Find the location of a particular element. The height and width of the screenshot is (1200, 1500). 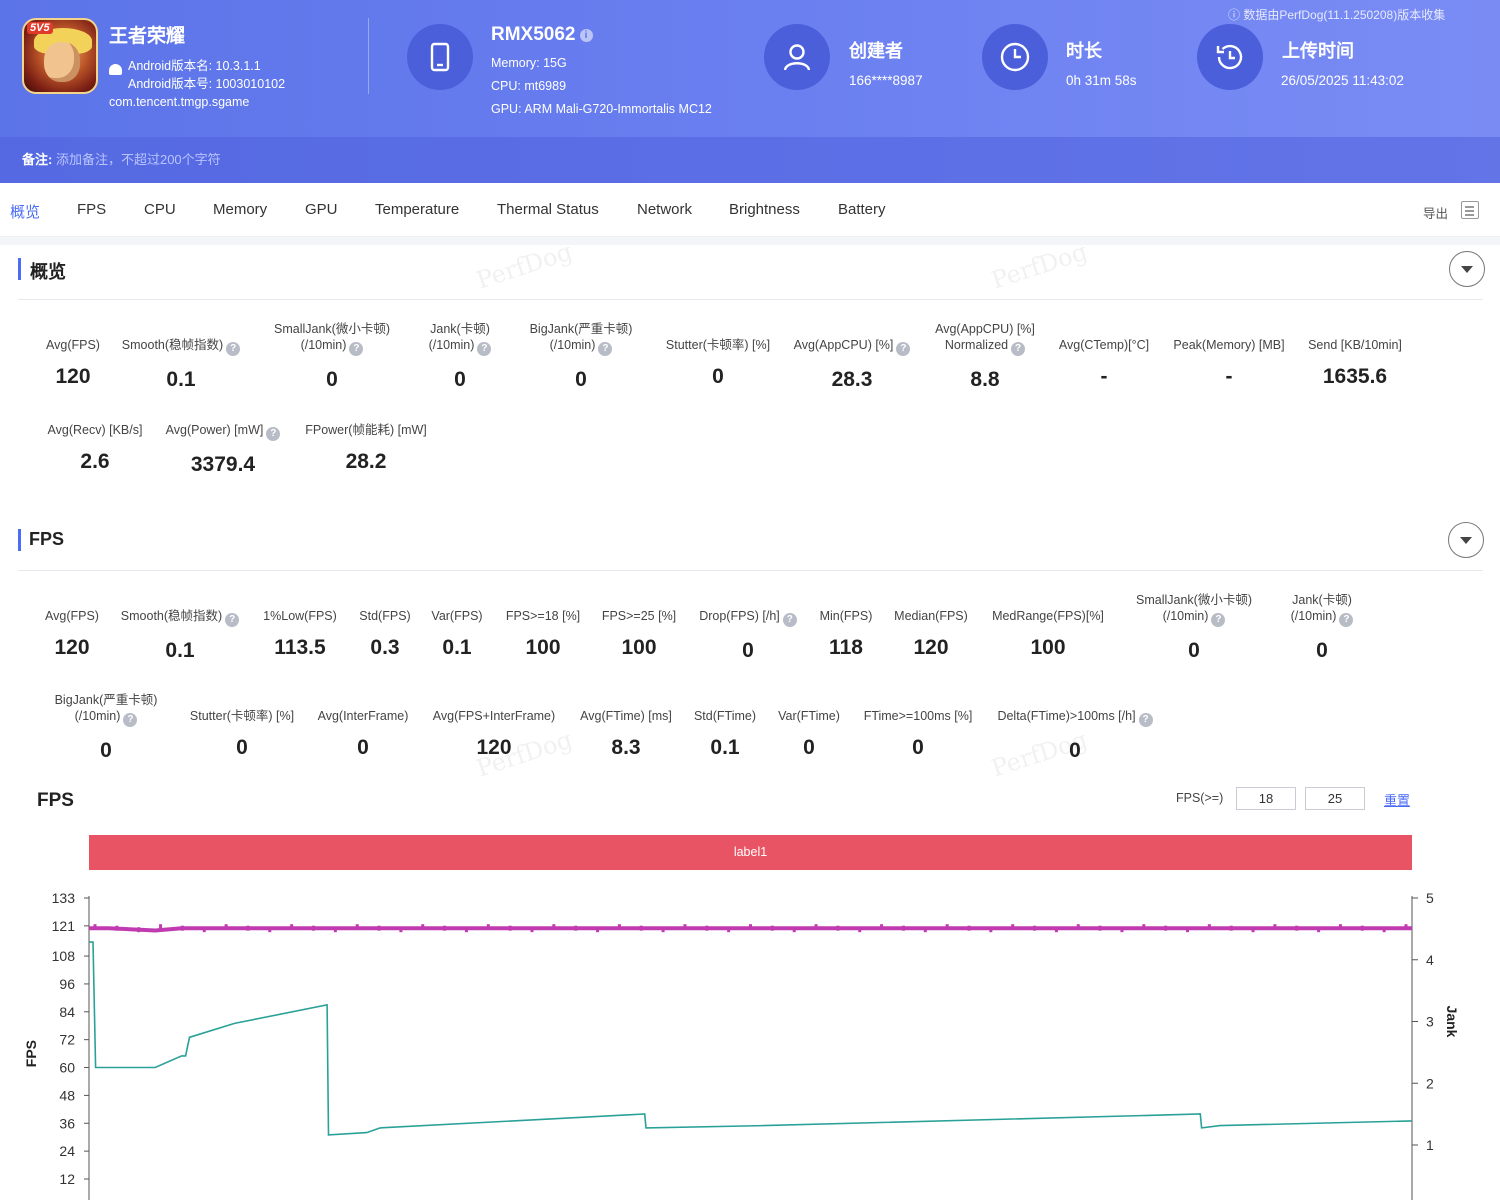

android-version-name: Android版本名: 10.3.1.1 is located at coordinates (194, 66).